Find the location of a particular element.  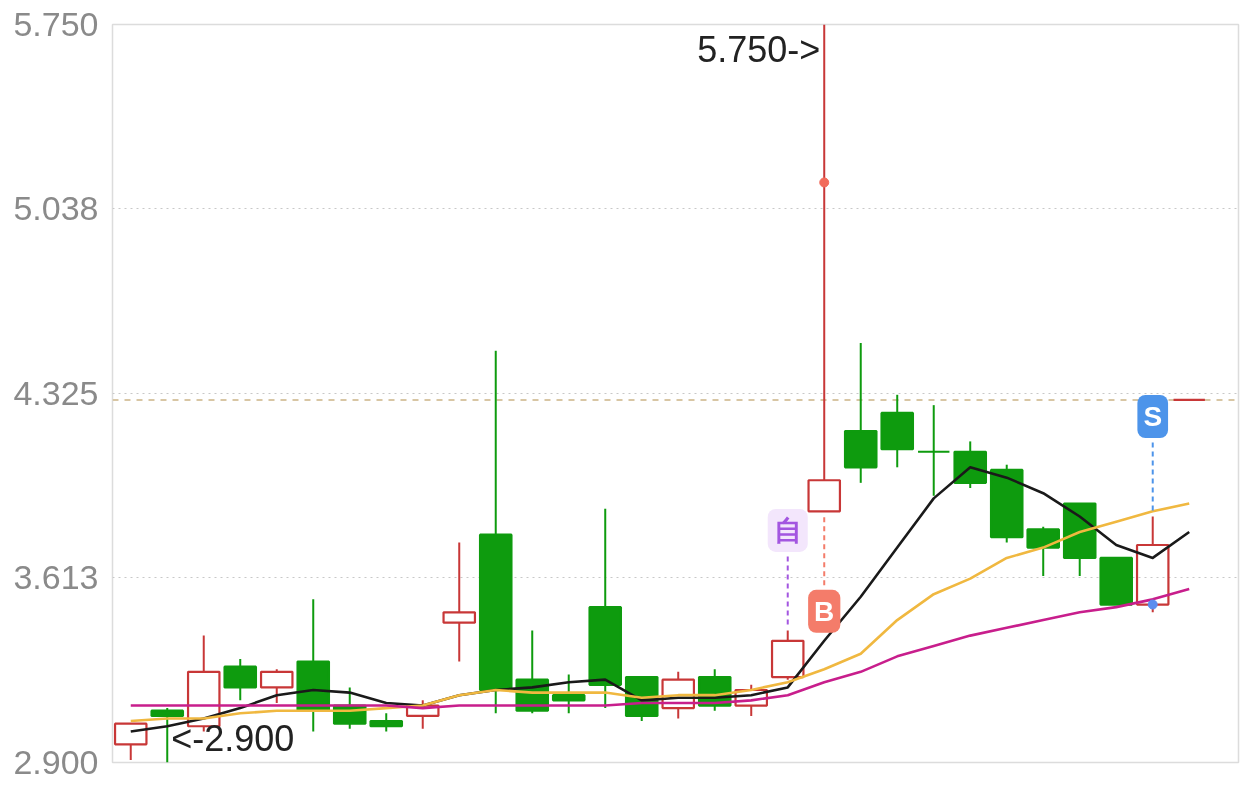

y-tick-label: 2.900 is located at coordinates (56, 762).